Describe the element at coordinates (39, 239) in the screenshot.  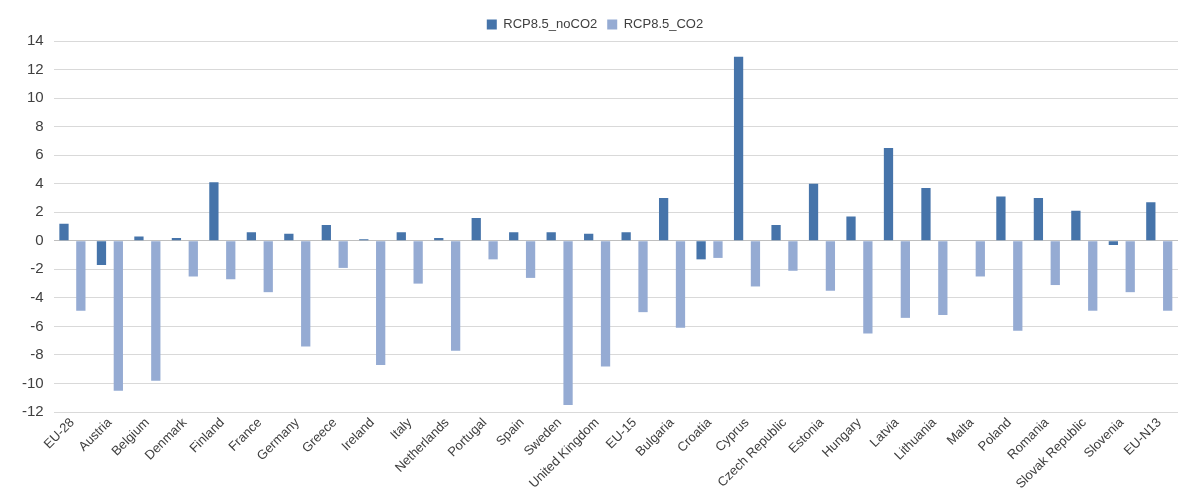
I see `y-tick-label: 0` at that location.